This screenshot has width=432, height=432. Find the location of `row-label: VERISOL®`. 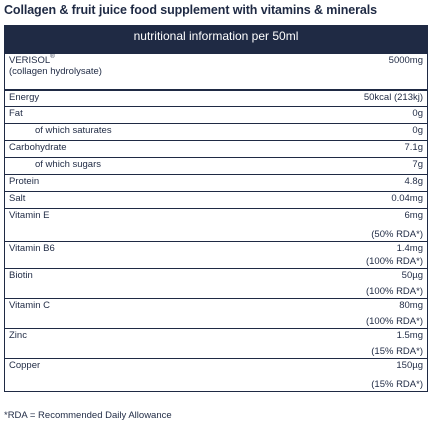

row-label: VERISOL® is located at coordinates (32, 60).